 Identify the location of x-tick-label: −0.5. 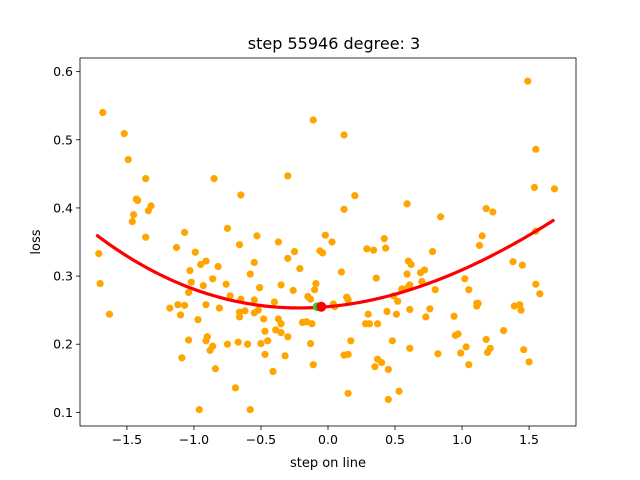
(261, 439).